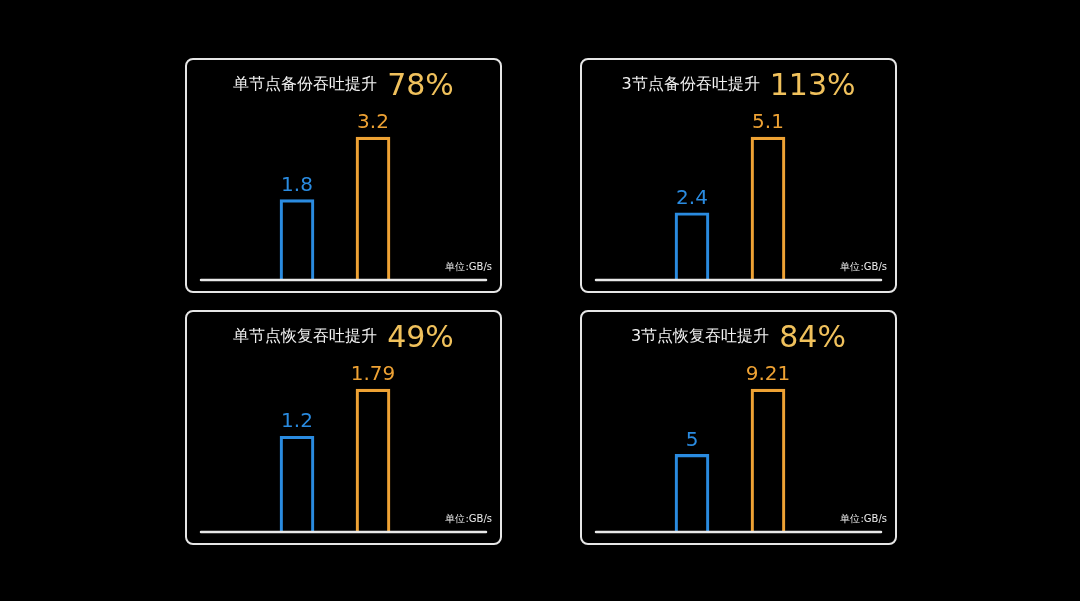 The width and height of the screenshot is (1080, 601). Describe the element at coordinates (700, 336) in the screenshot. I see `chart-title: 3节点恢复吞吐提升` at that location.